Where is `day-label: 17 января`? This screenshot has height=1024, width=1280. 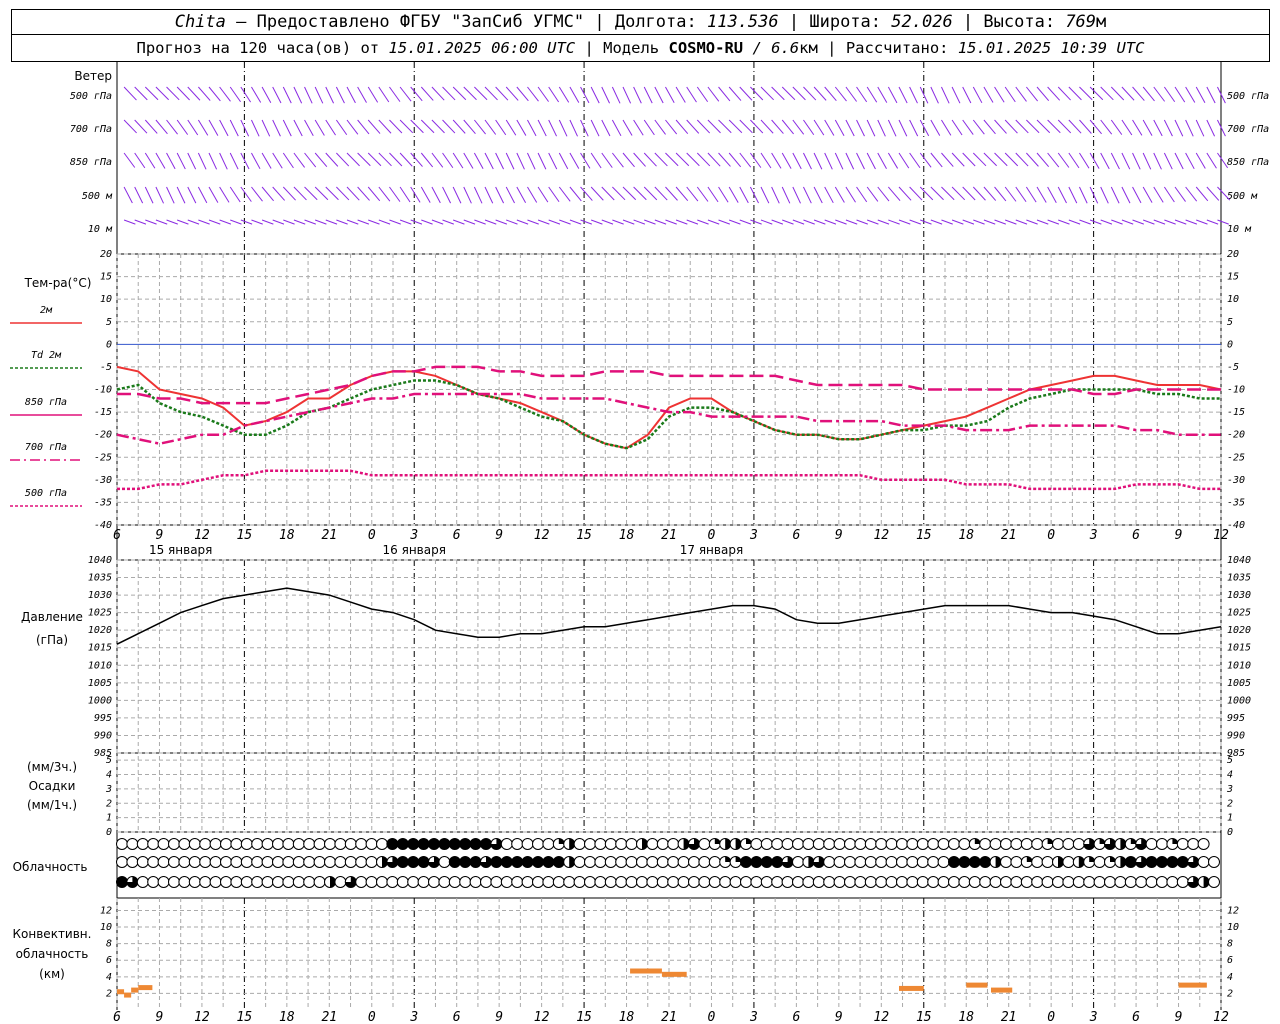 day-label: 17 января is located at coordinates (711, 550).